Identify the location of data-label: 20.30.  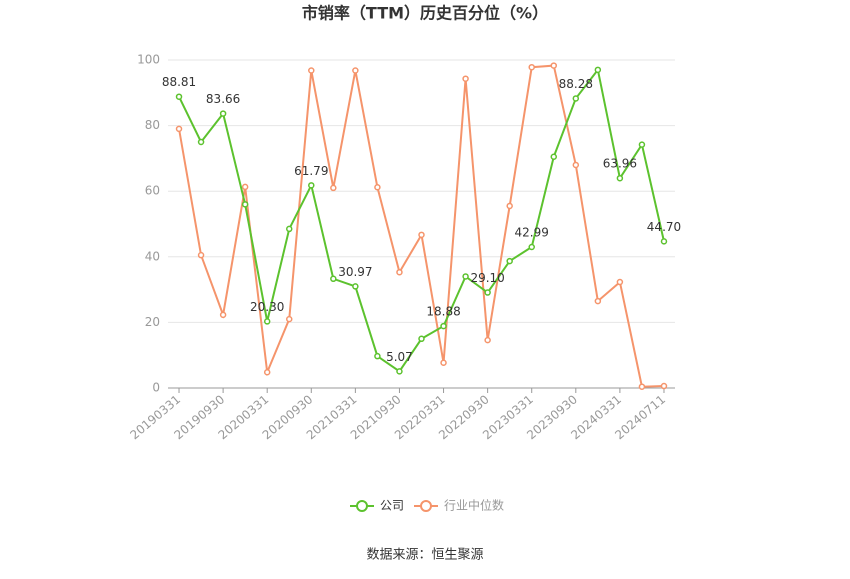
(267, 307).